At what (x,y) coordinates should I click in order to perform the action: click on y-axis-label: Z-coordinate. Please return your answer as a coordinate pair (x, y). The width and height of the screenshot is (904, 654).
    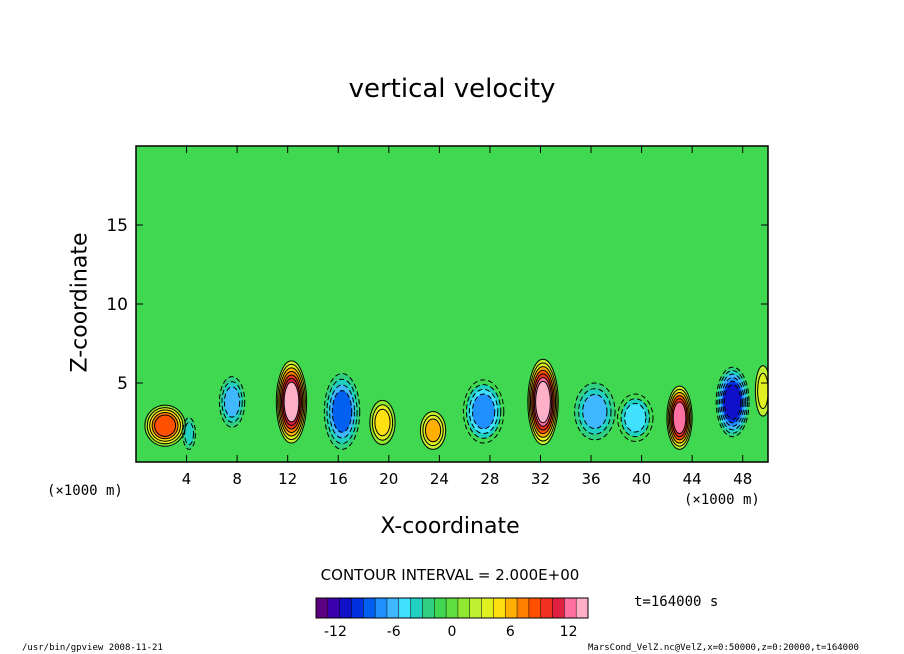
    Looking at the image, I should click on (80, 302).